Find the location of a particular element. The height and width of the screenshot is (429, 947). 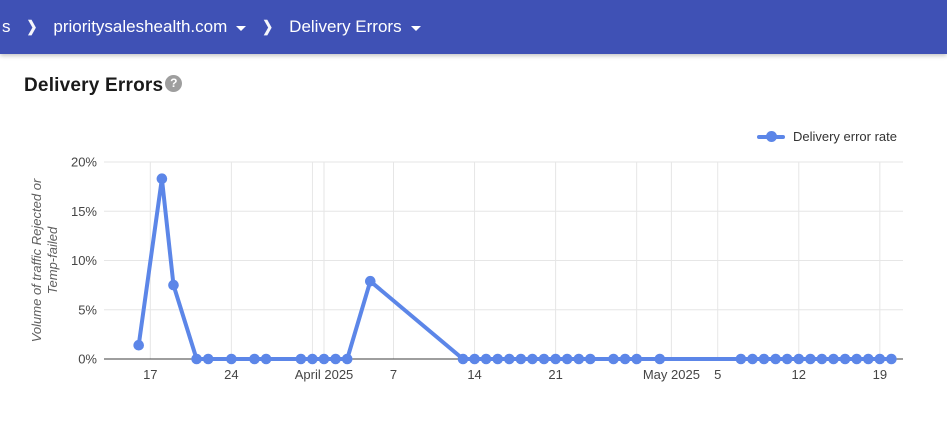

breadcrumb-domain-label: prioritysaleshealth.com is located at coordinates (140, 26).